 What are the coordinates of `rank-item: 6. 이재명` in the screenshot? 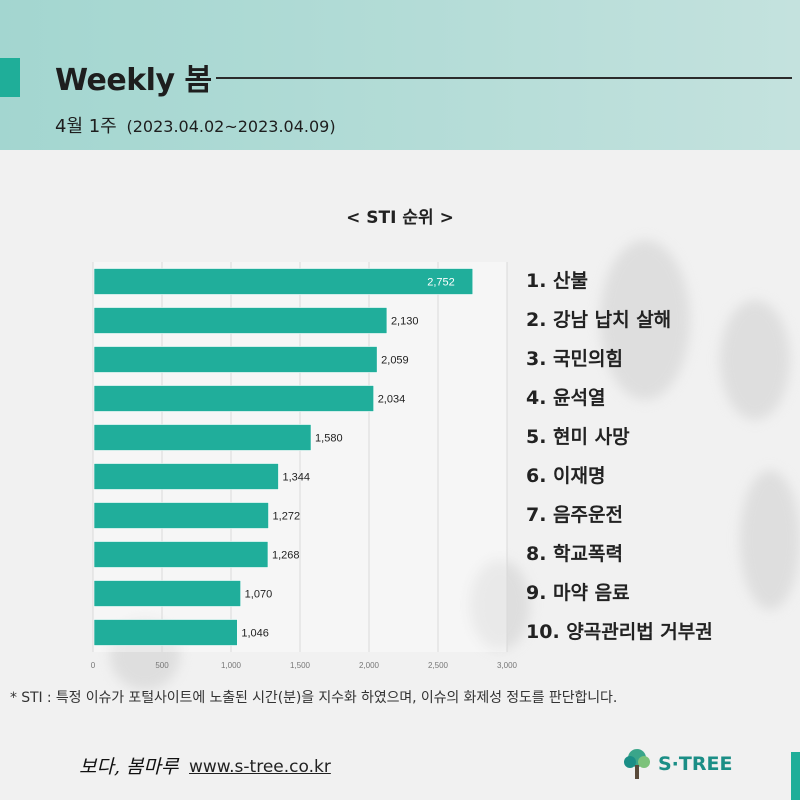 It's located at (566, 476).